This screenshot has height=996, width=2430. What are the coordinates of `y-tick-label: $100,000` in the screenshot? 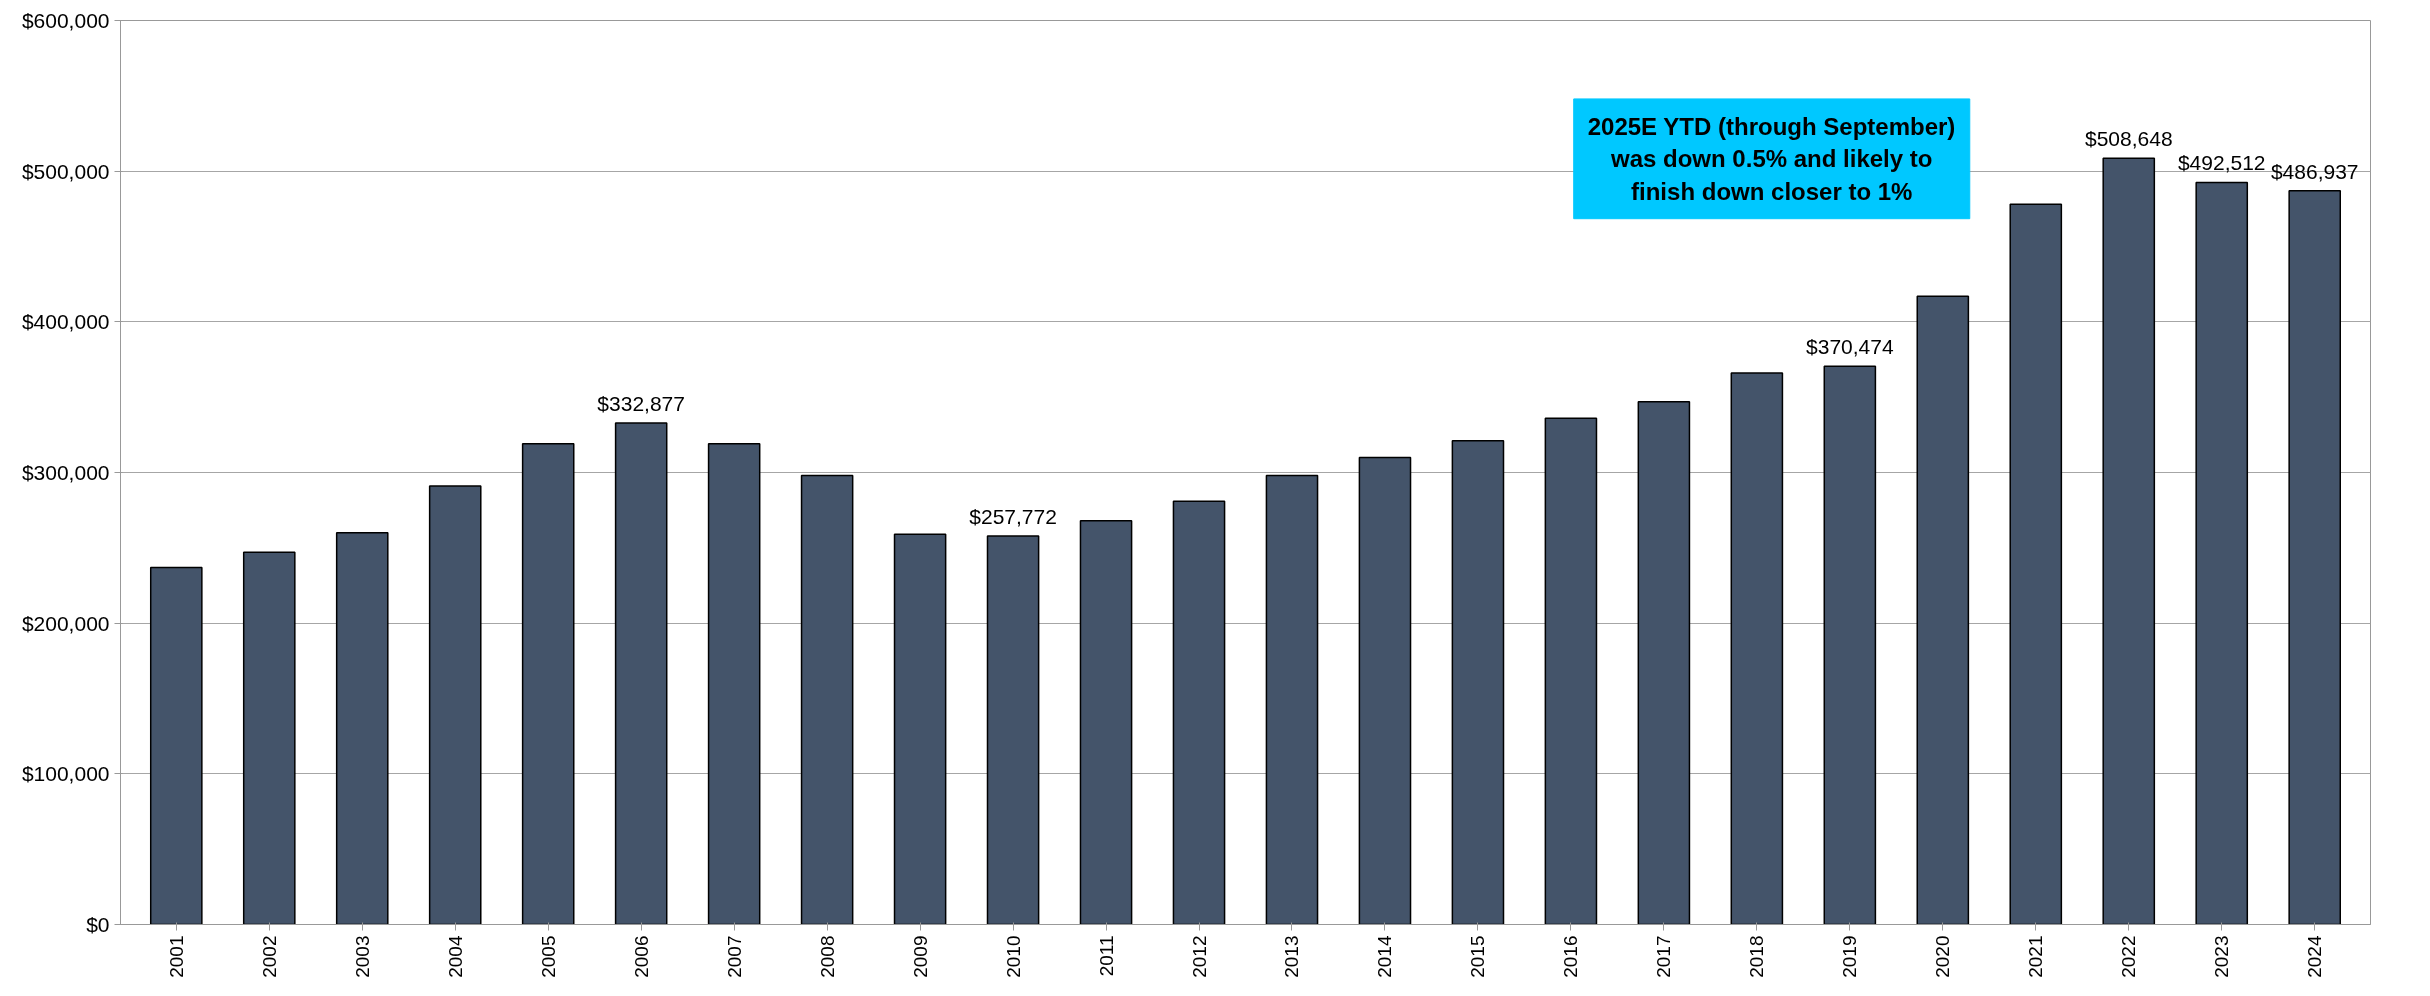 It's located at (65, 774).